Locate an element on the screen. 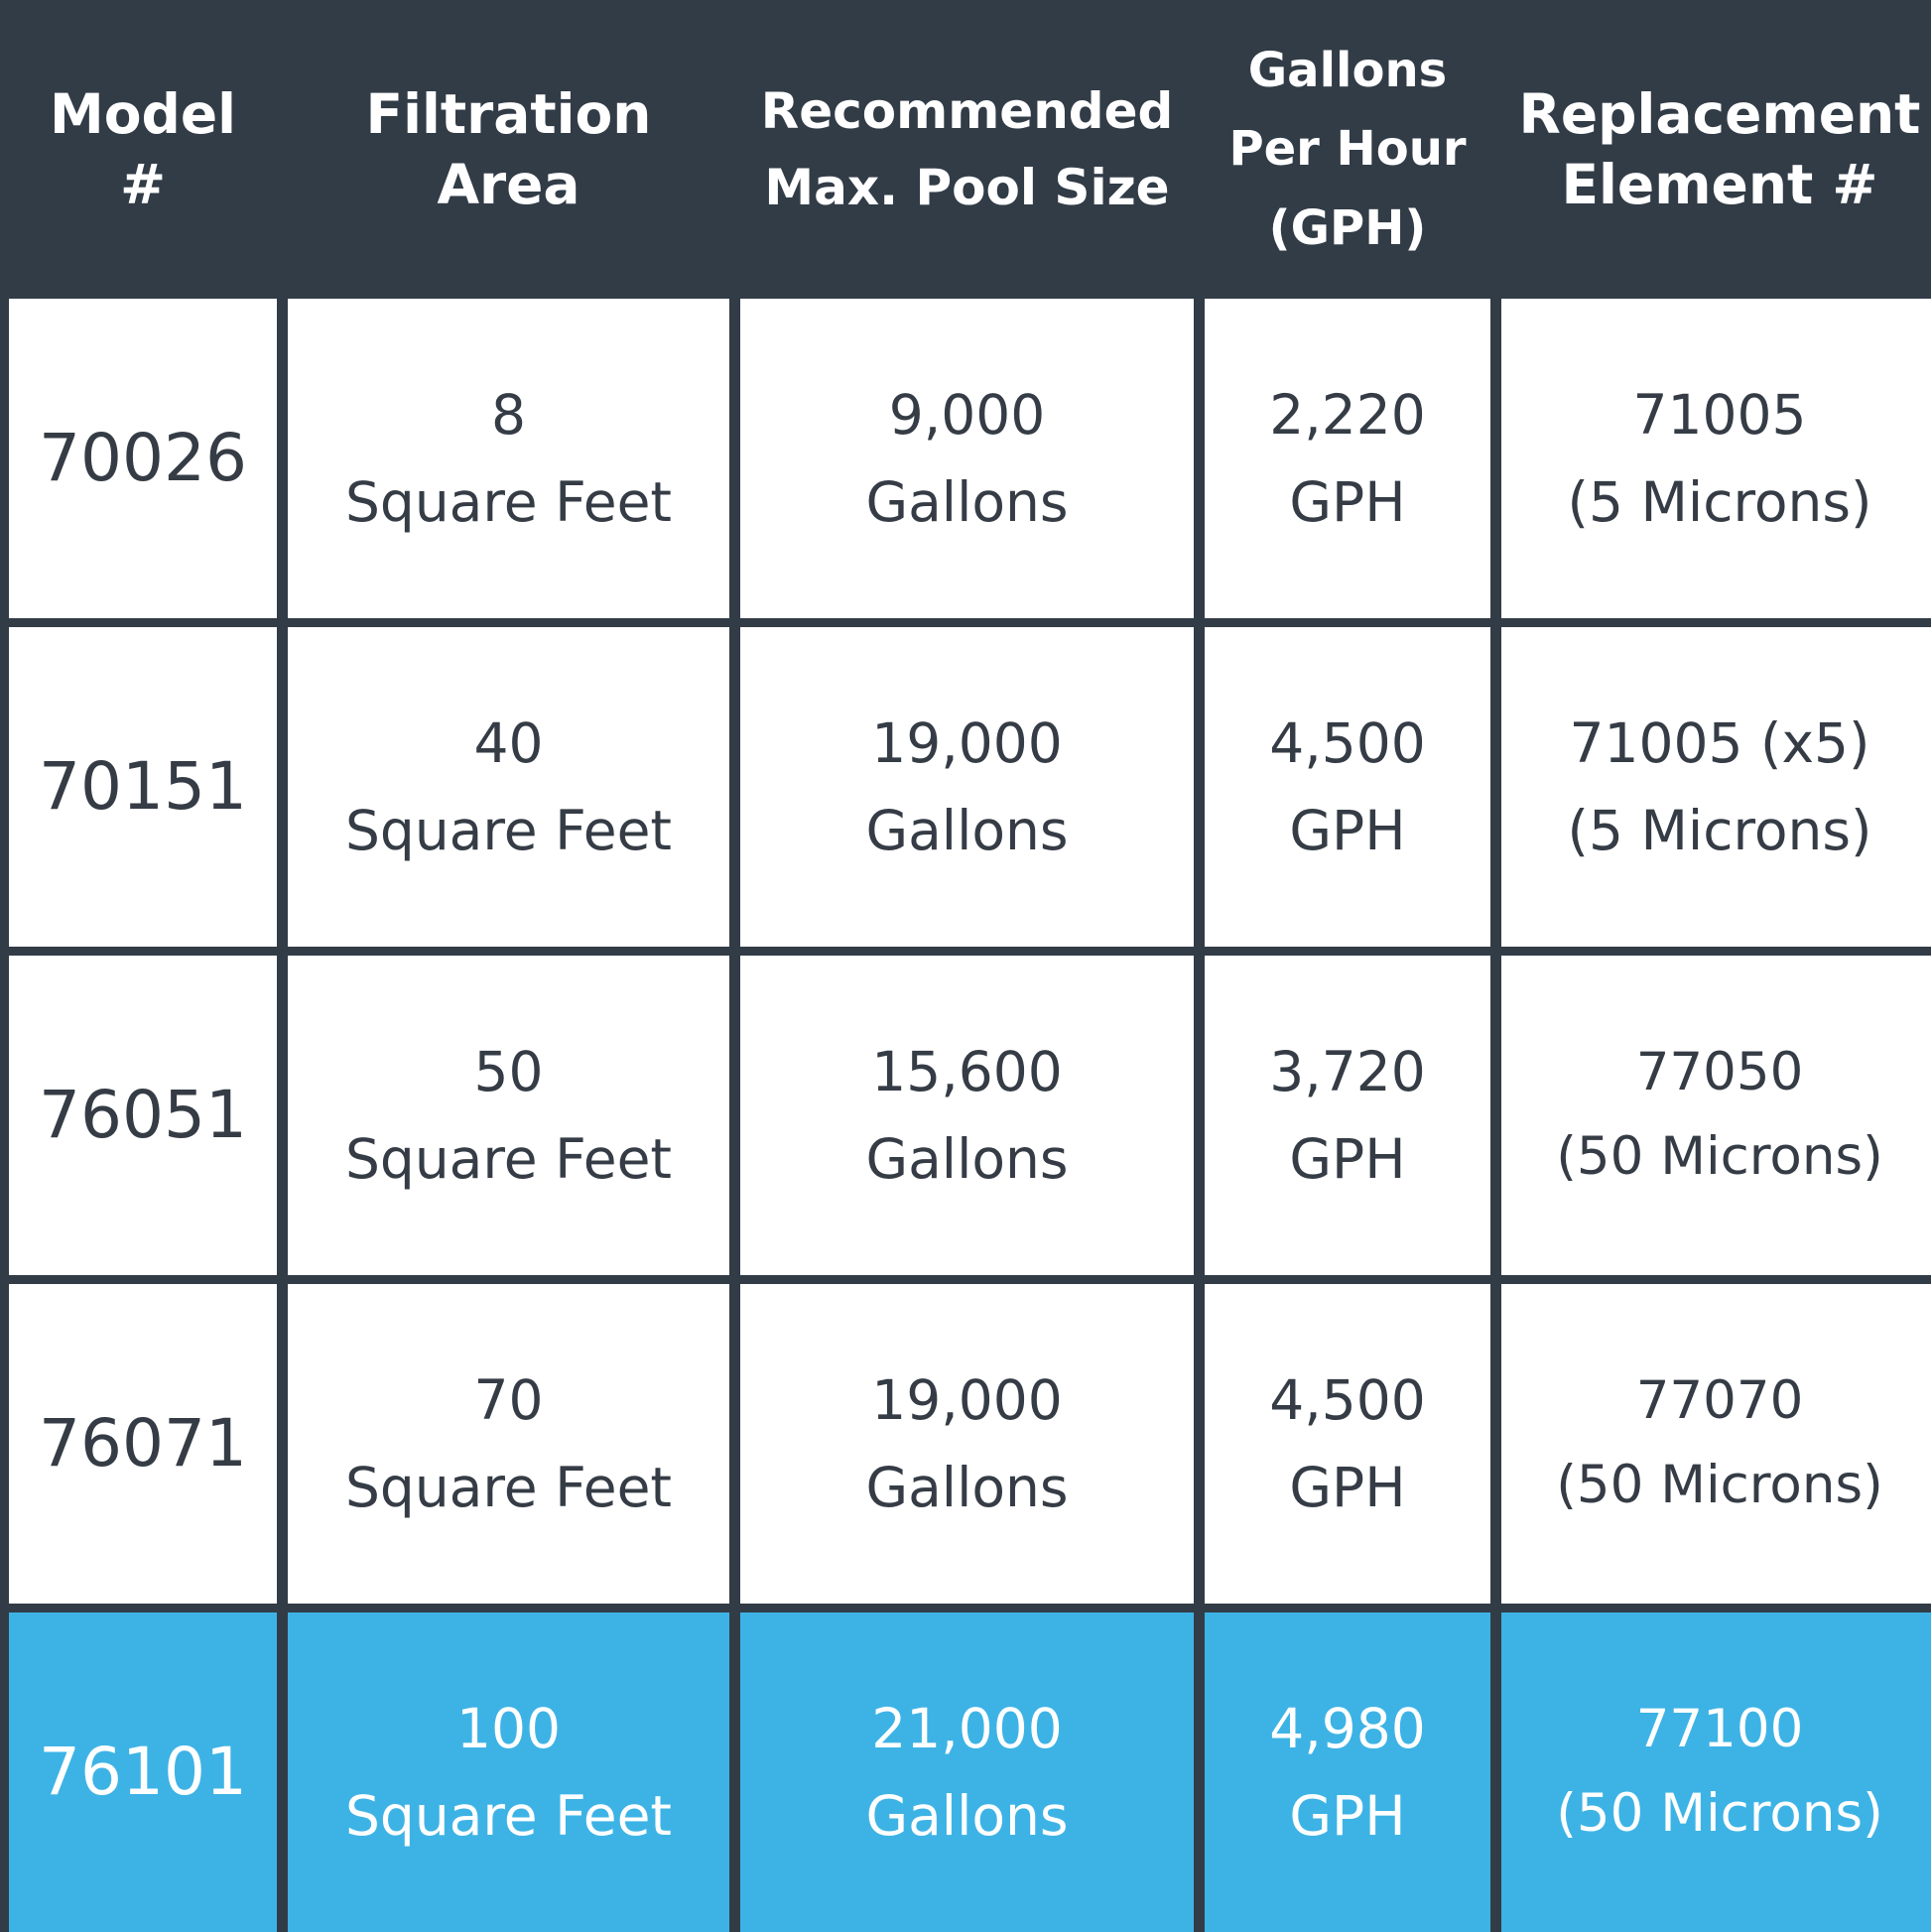  cell-text: 9,000 Gallons is located at coordinates (967, 459).